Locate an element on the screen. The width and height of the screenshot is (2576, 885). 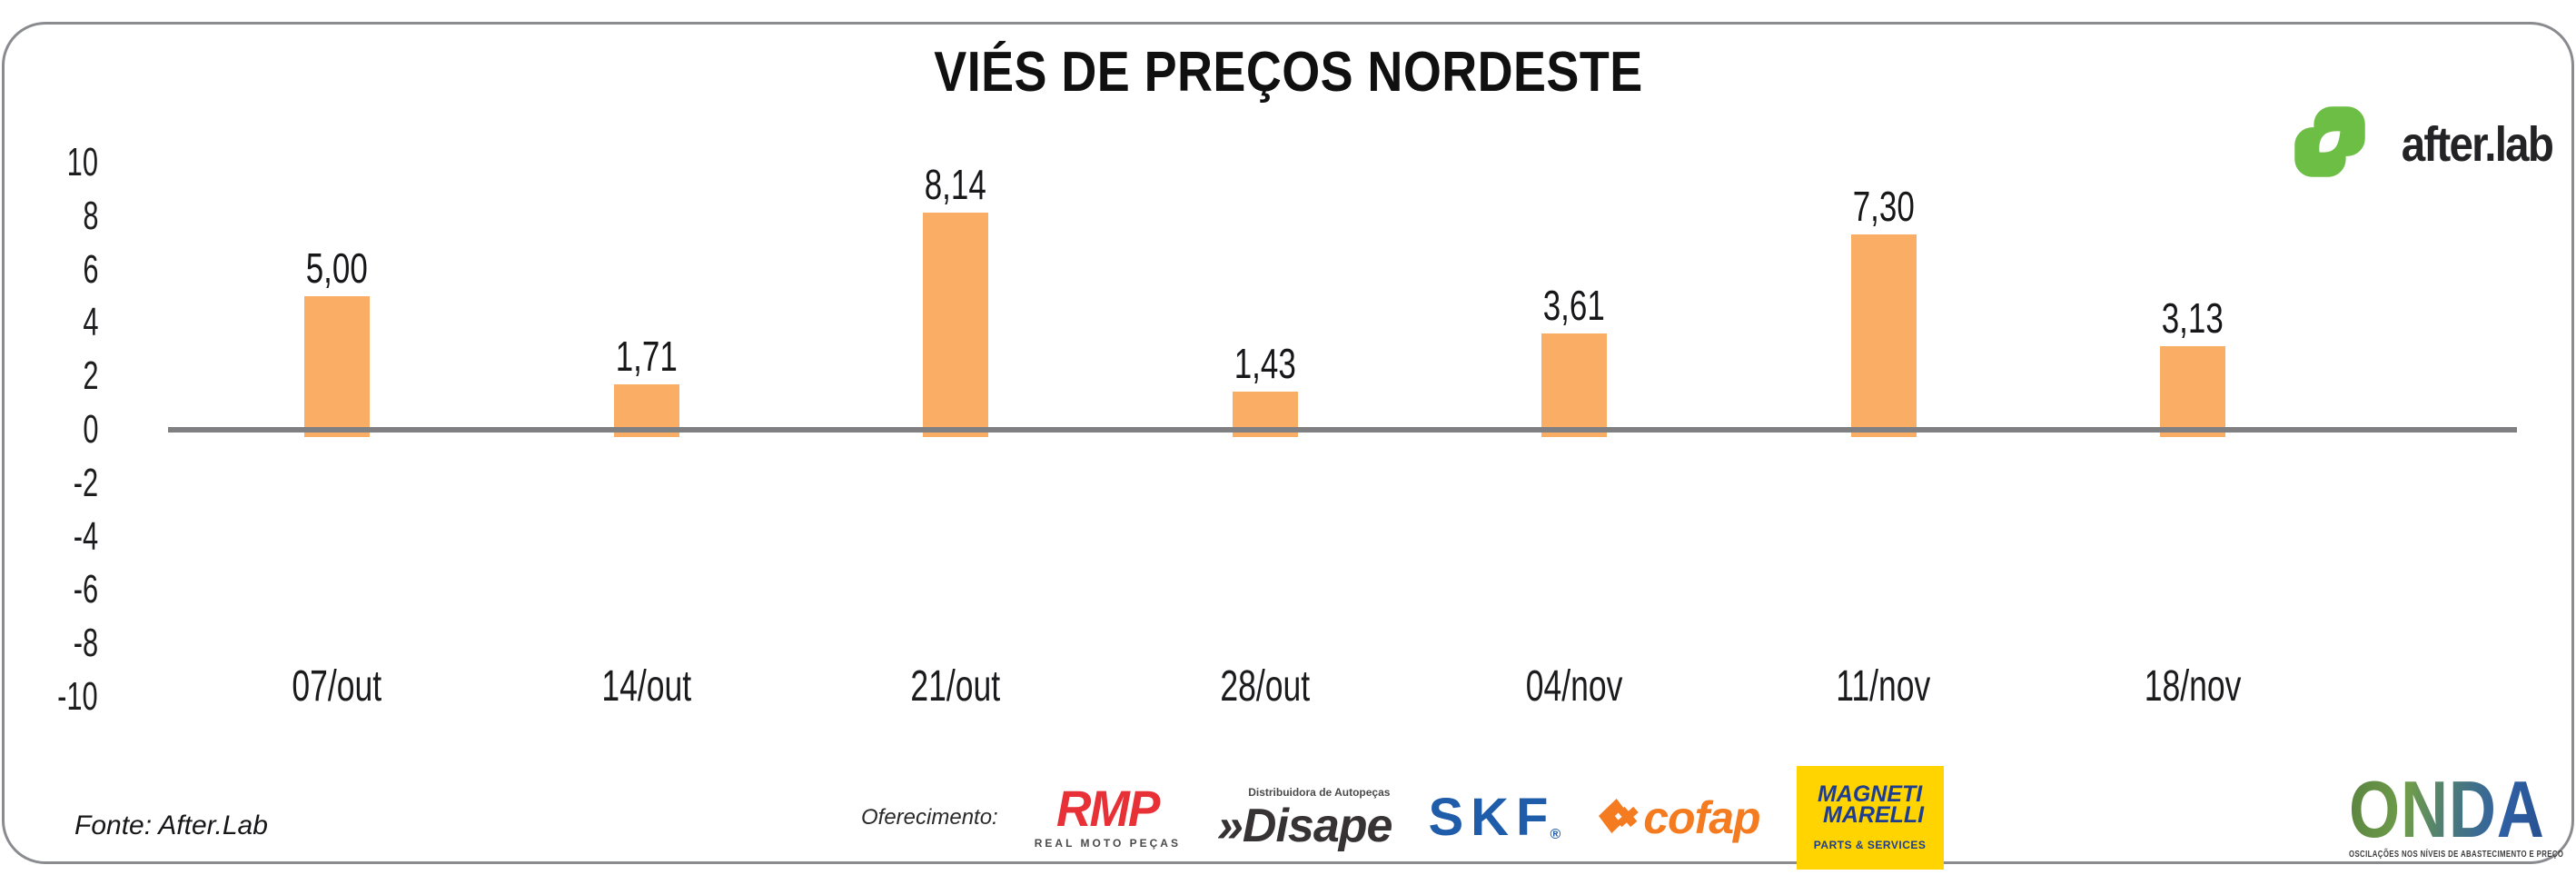
y-axis-tick-label-text: 0 is located at coordinates (90, 429).